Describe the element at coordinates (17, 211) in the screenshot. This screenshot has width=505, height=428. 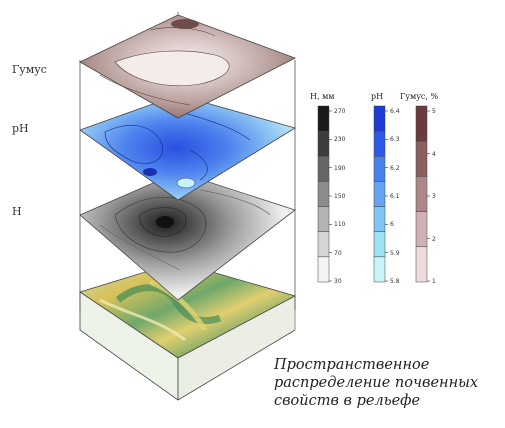
I see `h-layer-label: H` at that location.